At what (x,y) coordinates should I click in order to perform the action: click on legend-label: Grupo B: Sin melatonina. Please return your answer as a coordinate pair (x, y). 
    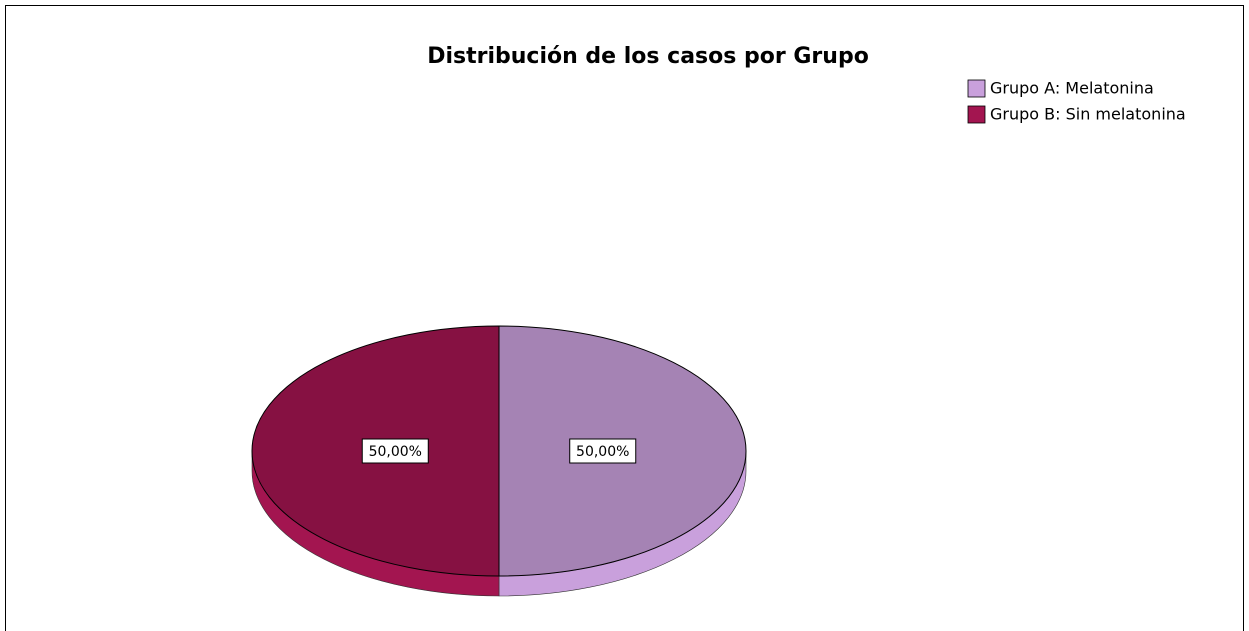
    Looking at the image, I should click on (1088, 114).